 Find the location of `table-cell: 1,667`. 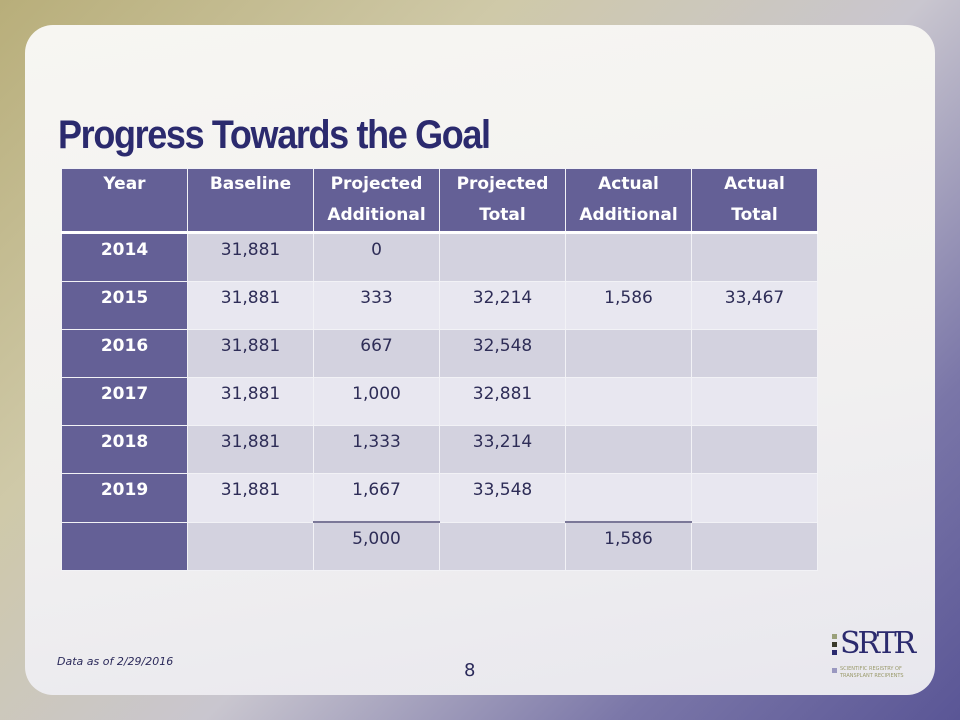

table-cell: 1,667 is located at coordinates (376, 498).